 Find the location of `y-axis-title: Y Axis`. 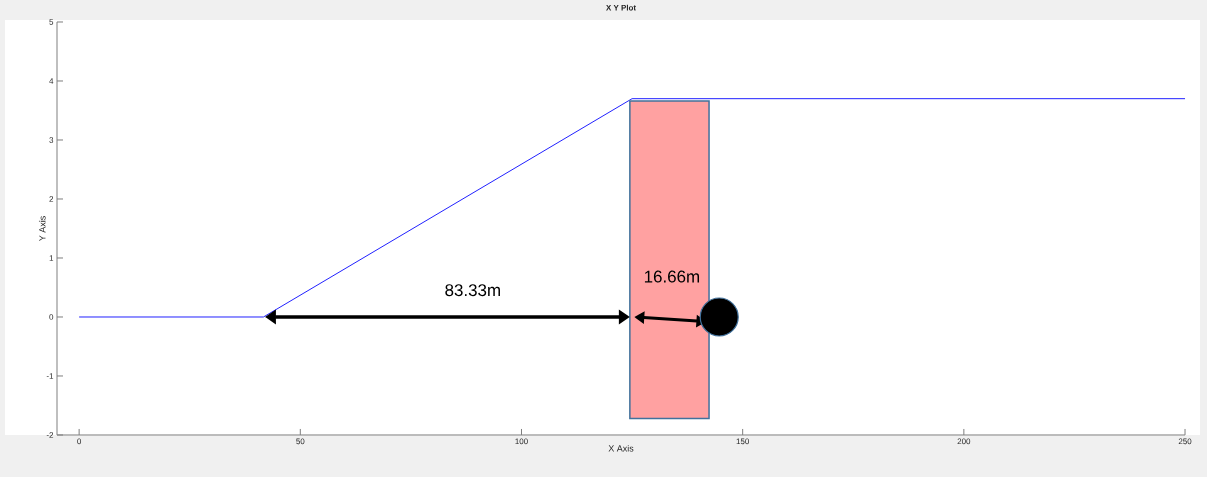

y-axis-title: Y Axis is located at coordinates (42, 228).